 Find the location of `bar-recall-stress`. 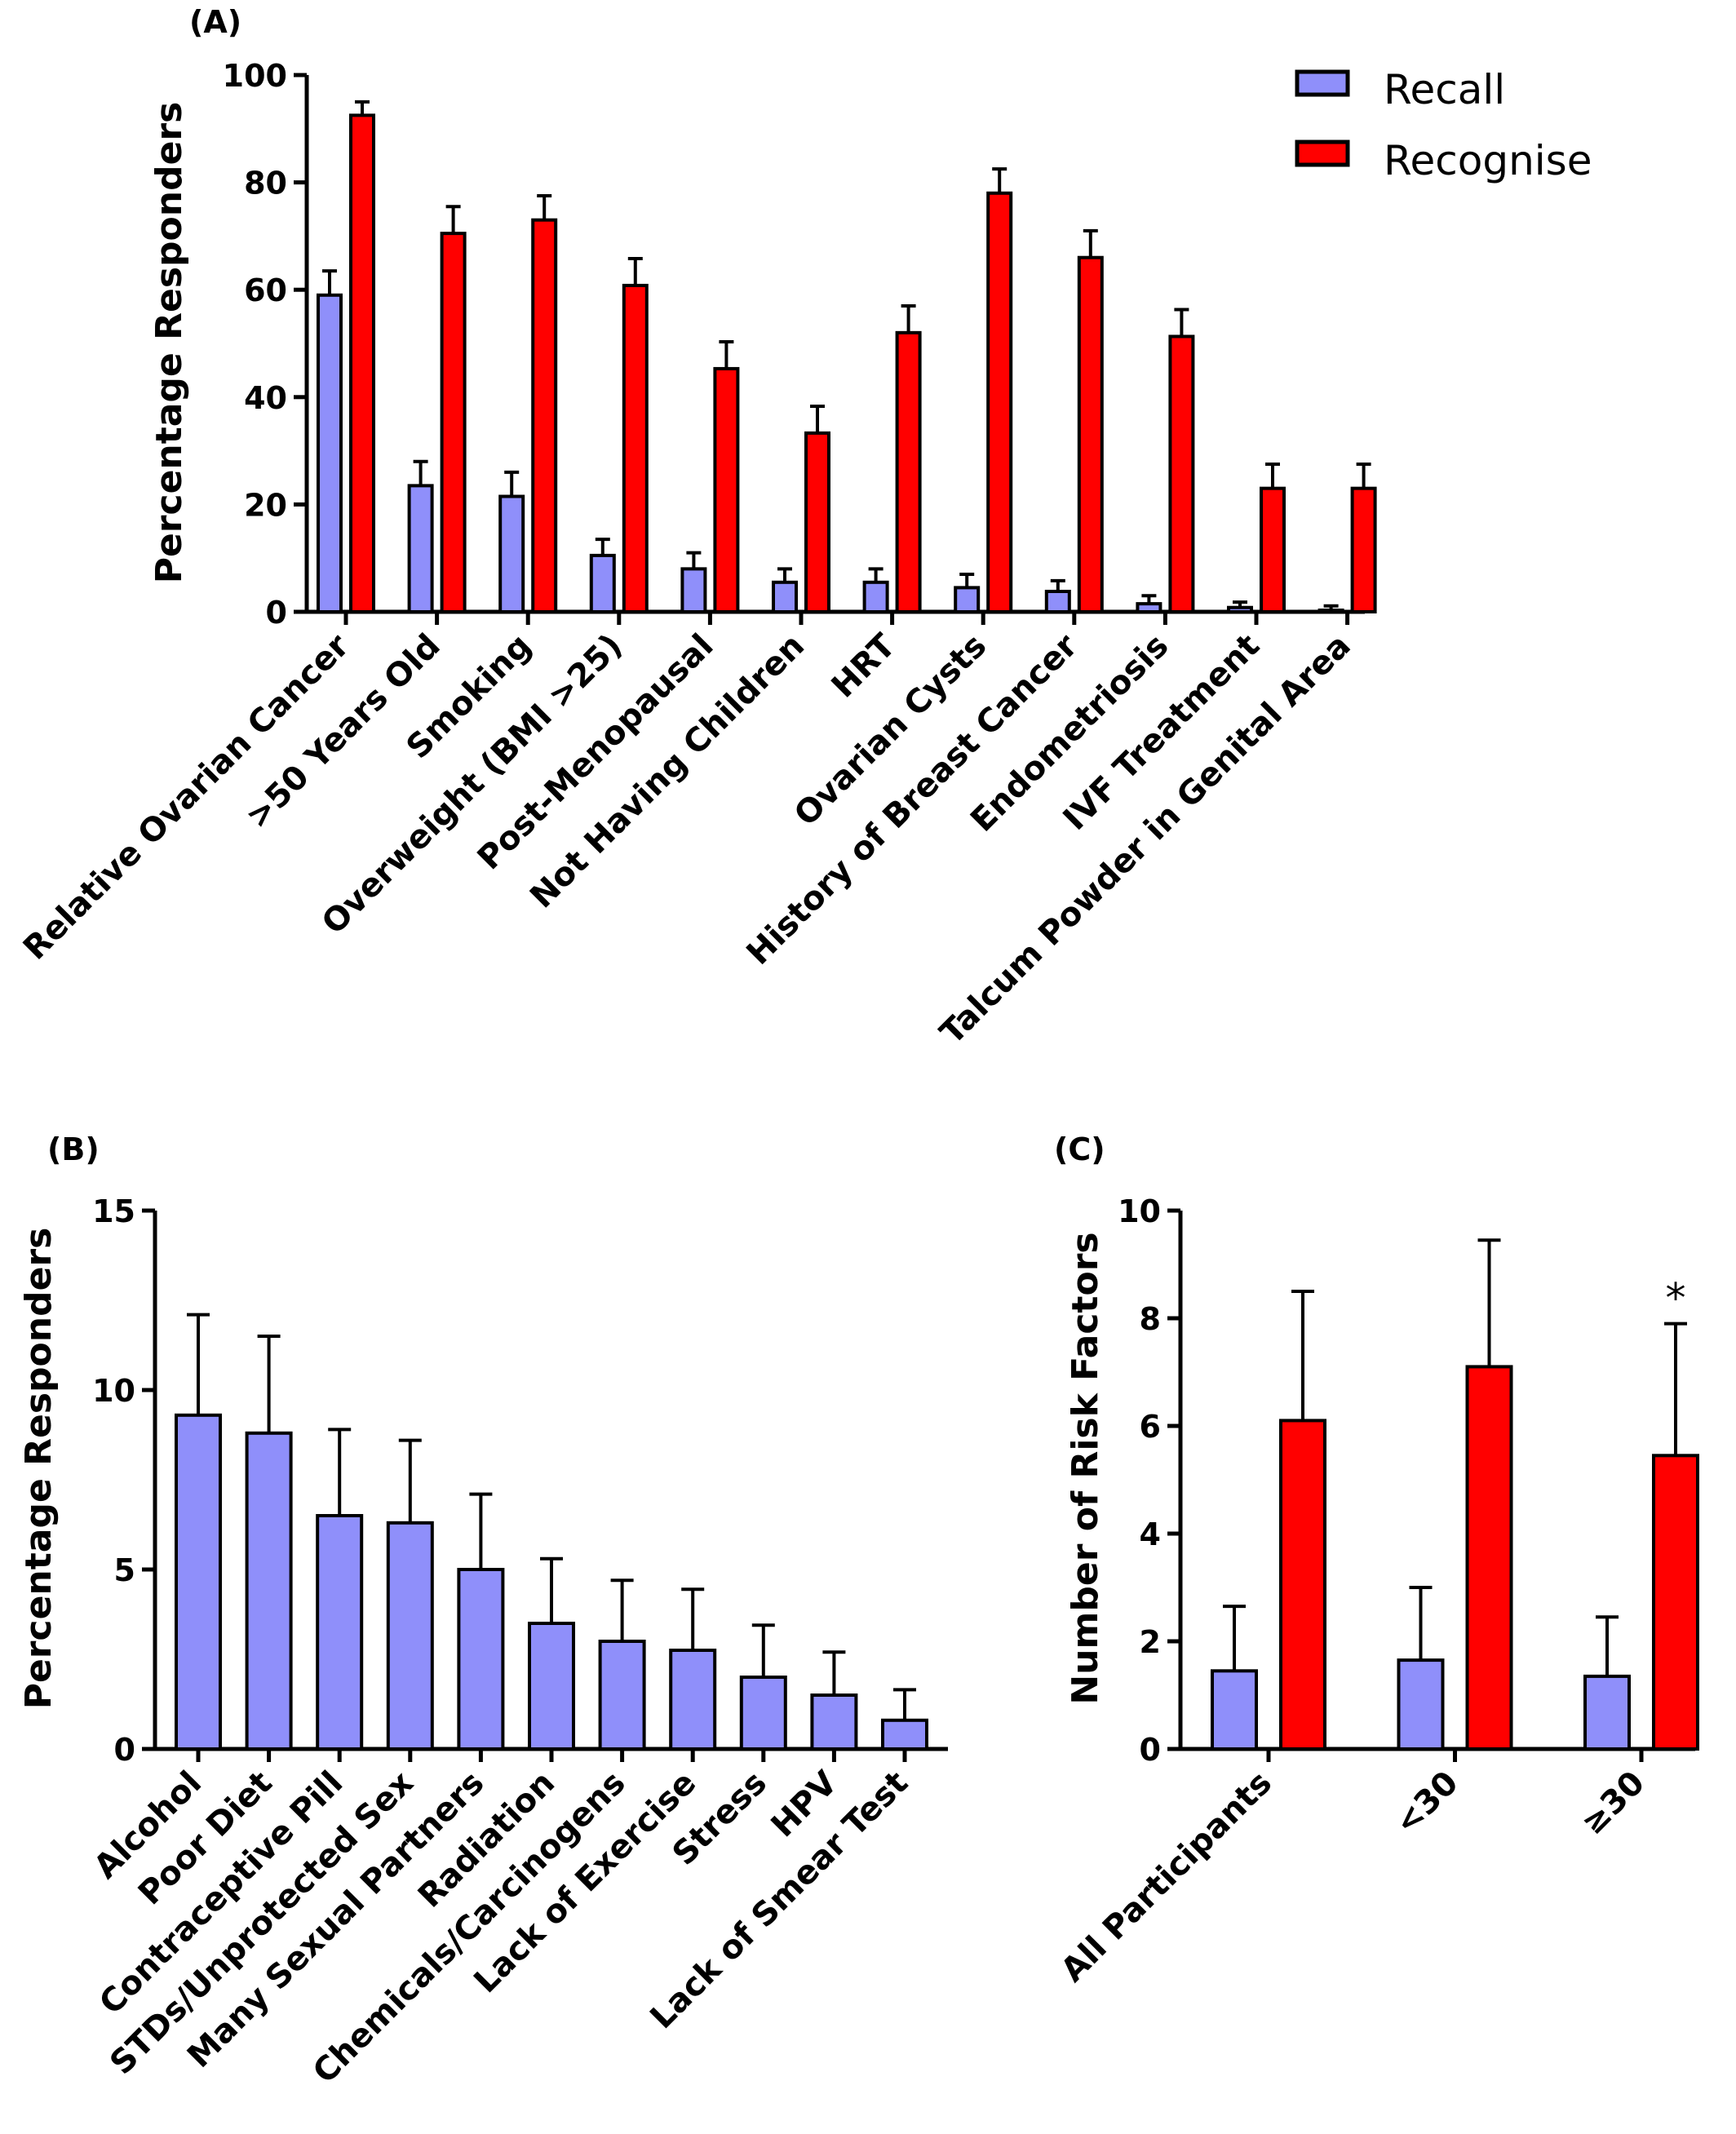

bar-recall-stress is located at coordinates (763, 1713).